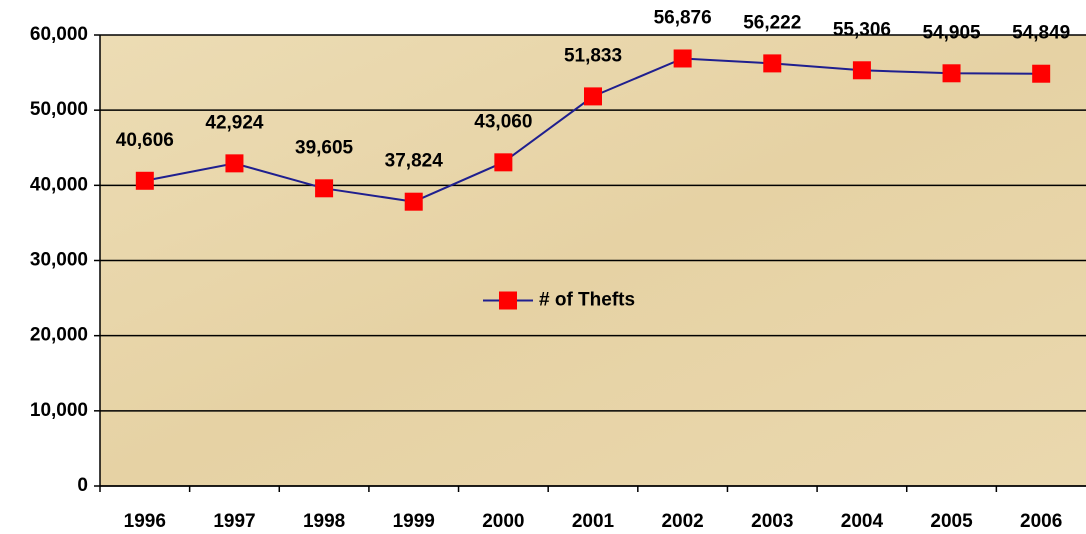 The height and width of the screenshot is (534, 1086). I want to click on x-tick-label: 2002, so click(682, 521).